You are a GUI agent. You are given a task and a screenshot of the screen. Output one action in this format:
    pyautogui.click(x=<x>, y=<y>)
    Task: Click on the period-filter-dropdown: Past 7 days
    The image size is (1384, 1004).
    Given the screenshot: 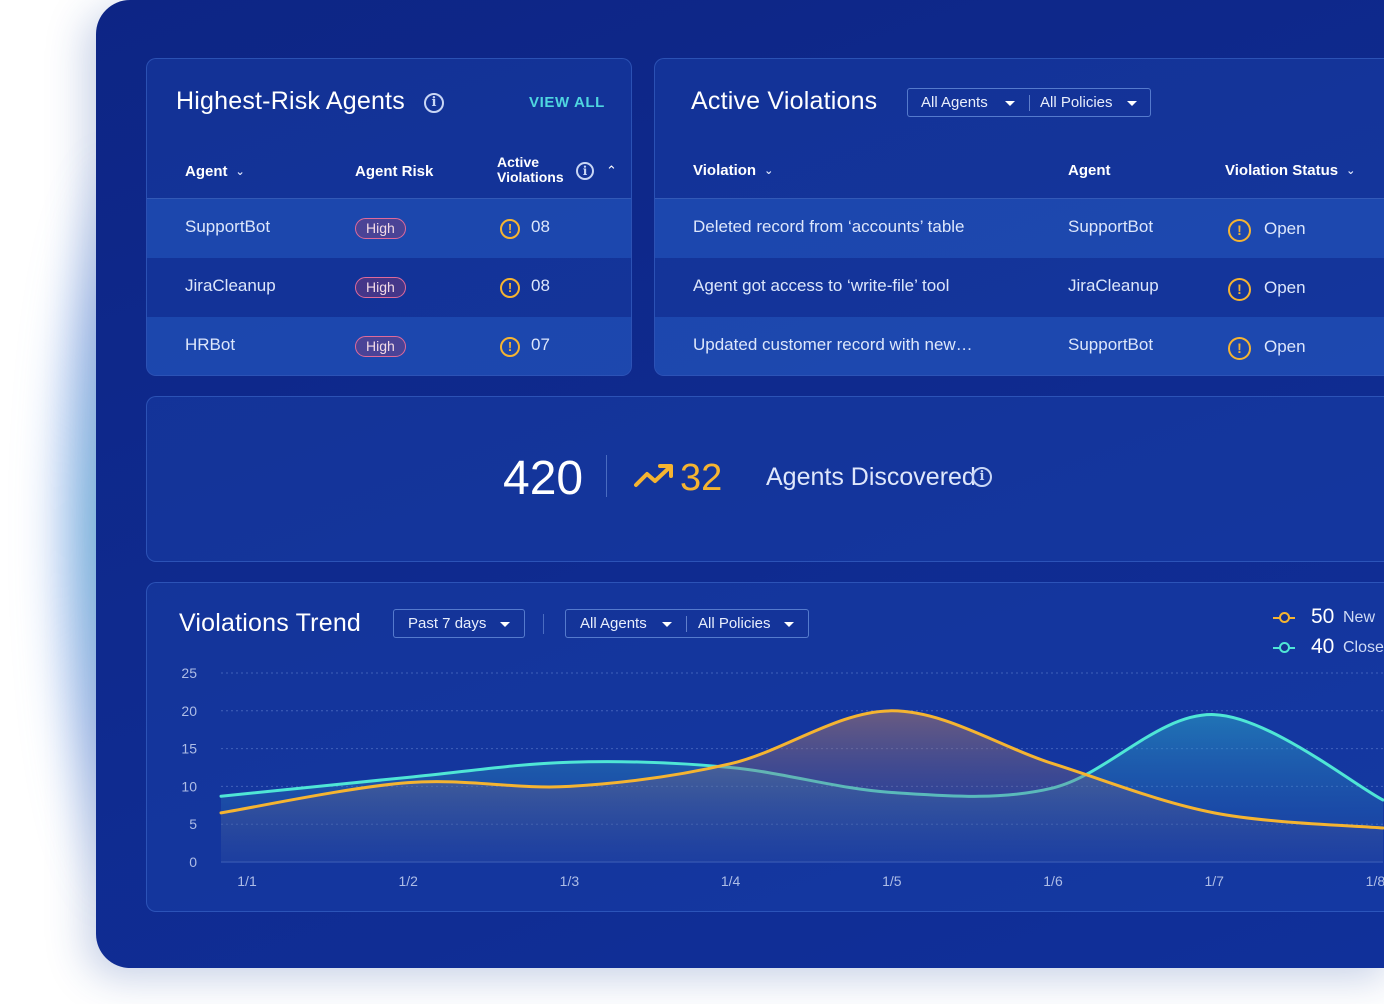 What is the action you would take?
    pyautogui.click(x=459, y=623)
    